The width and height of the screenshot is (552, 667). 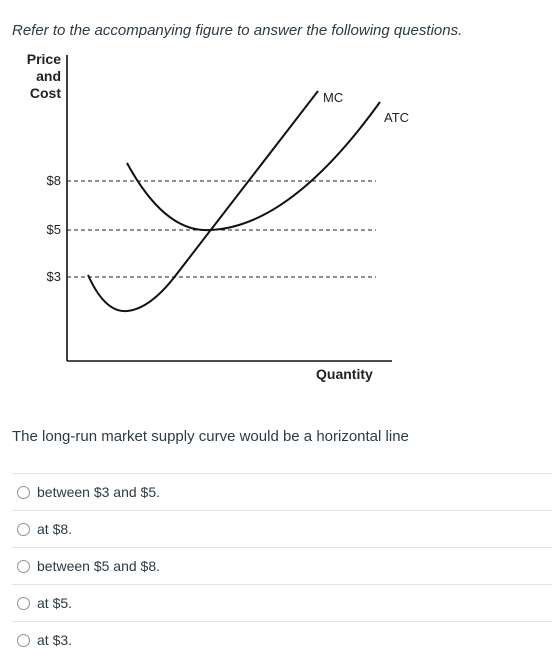 I want to click on answer-option: at $5., so click(x=282, y=602).